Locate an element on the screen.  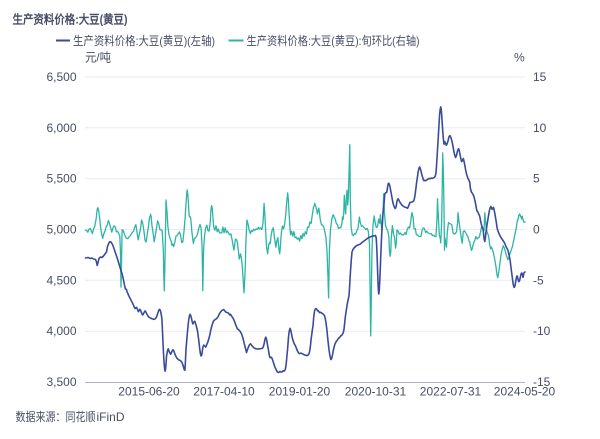
svg-text: 10 is located at coordinates (540, 128).